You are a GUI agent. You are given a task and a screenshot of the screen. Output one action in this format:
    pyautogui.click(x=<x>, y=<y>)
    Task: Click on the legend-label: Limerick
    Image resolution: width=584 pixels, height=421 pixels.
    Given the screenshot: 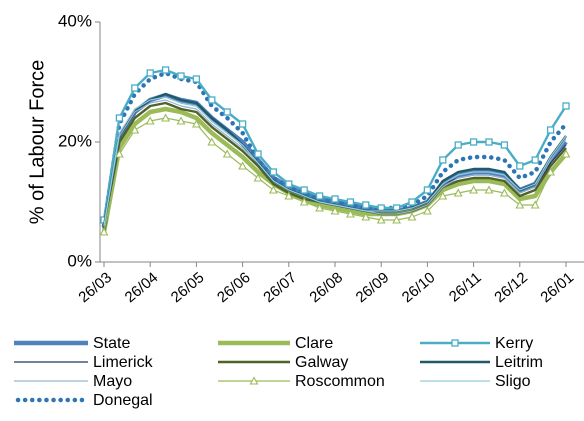 What is the action you would take?
    pyautogui.click(x=123, y=362)
    